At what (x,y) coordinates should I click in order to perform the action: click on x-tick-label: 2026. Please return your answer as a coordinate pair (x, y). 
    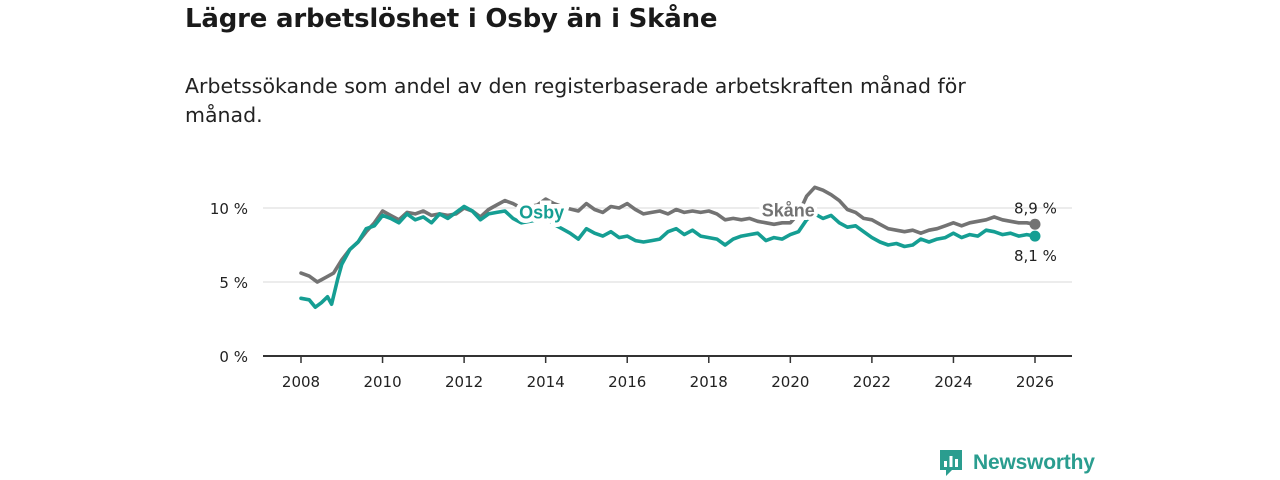
    Looking at the image, I should click on (1035, 382).